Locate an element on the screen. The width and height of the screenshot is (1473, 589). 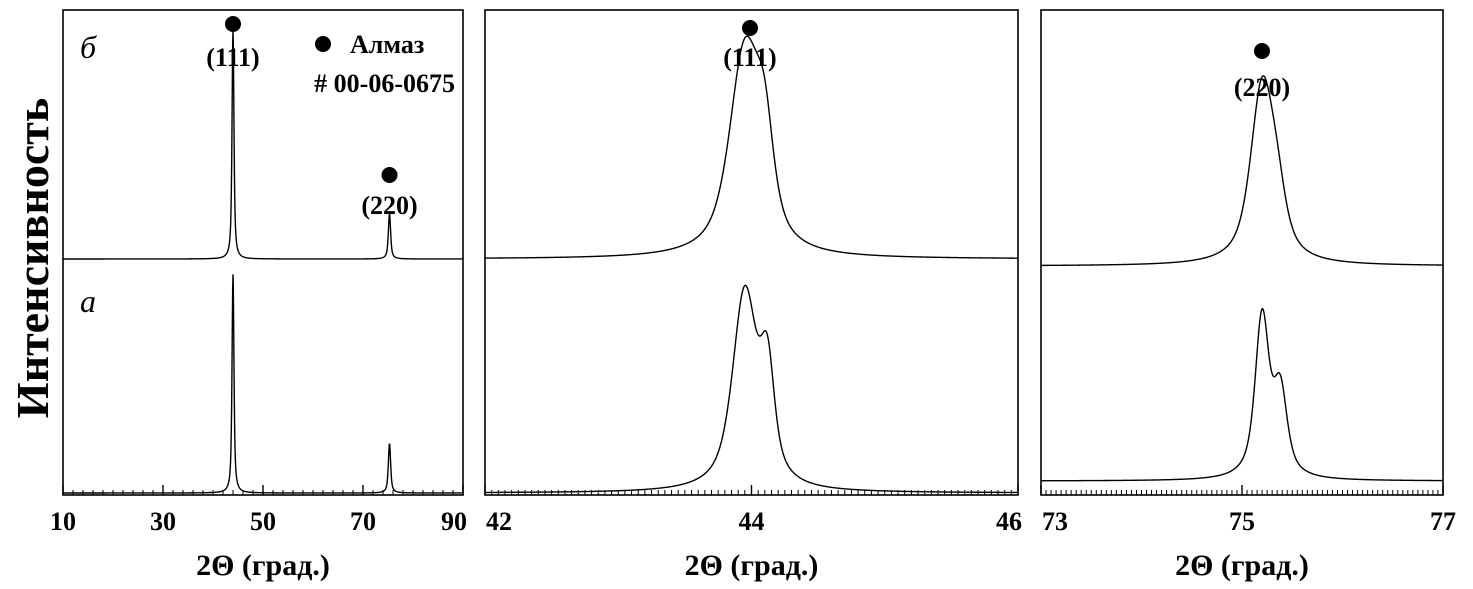
tick-label: 50 is located at coordinates (263, 521).